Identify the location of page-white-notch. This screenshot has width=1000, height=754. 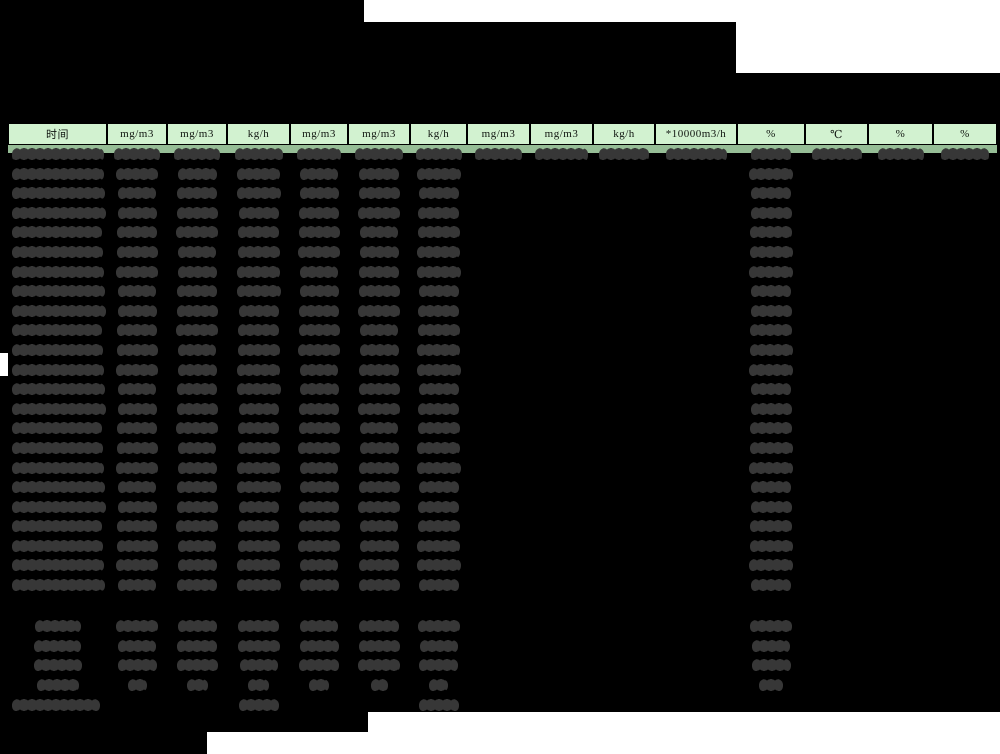
(4, 364).